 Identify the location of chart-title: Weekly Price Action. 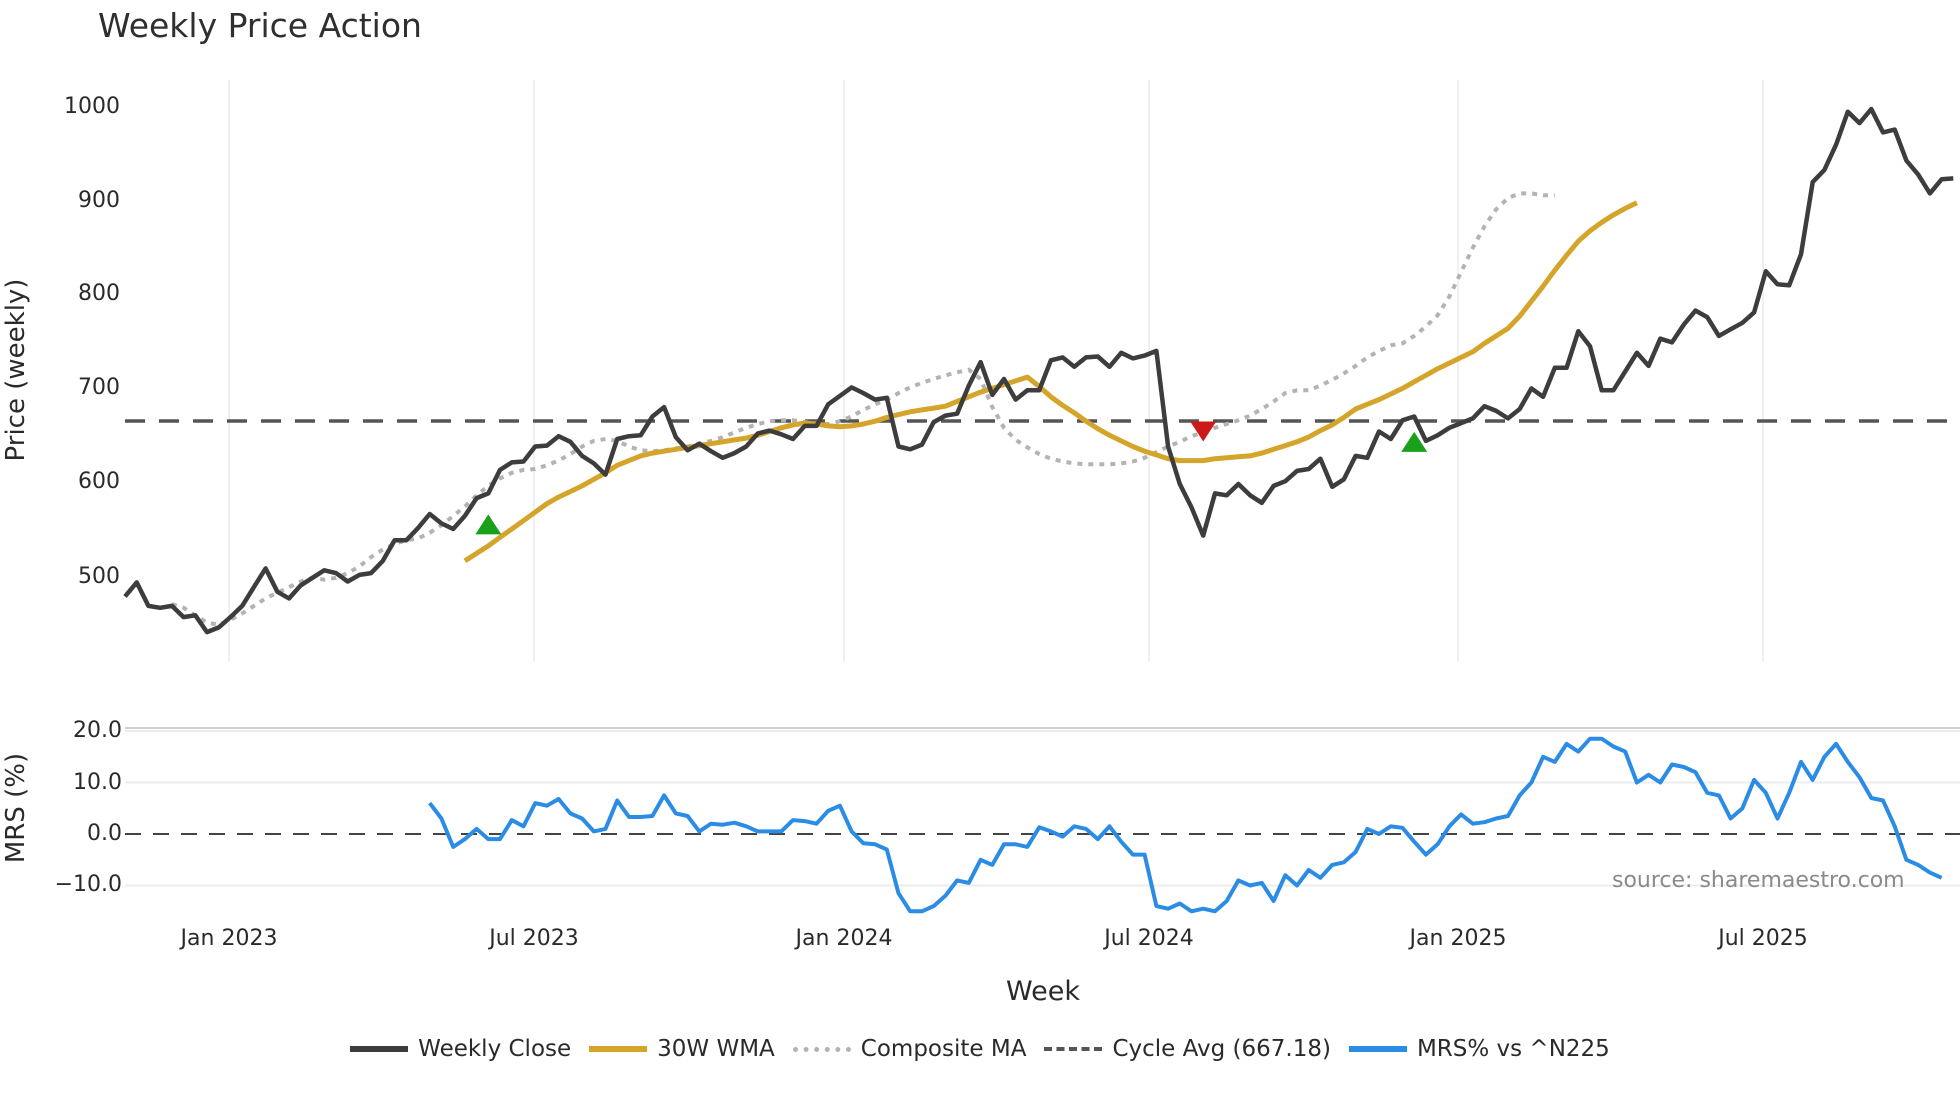
(260, 25).